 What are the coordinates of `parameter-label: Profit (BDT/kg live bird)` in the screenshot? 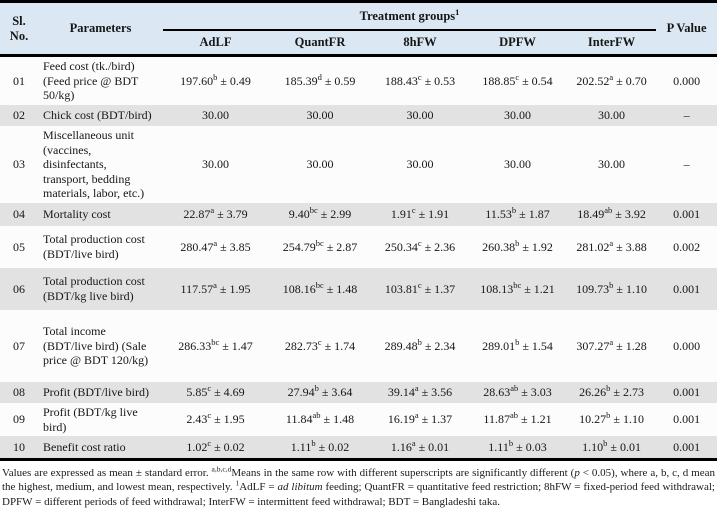 It's located at (100, 420).